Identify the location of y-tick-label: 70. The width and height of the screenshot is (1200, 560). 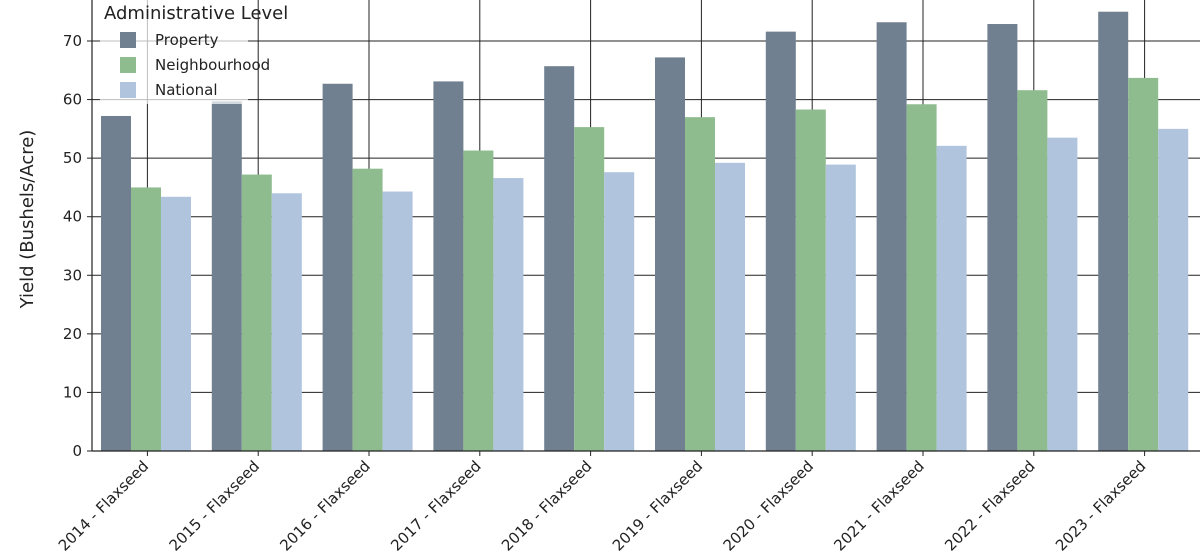
(72, 41).